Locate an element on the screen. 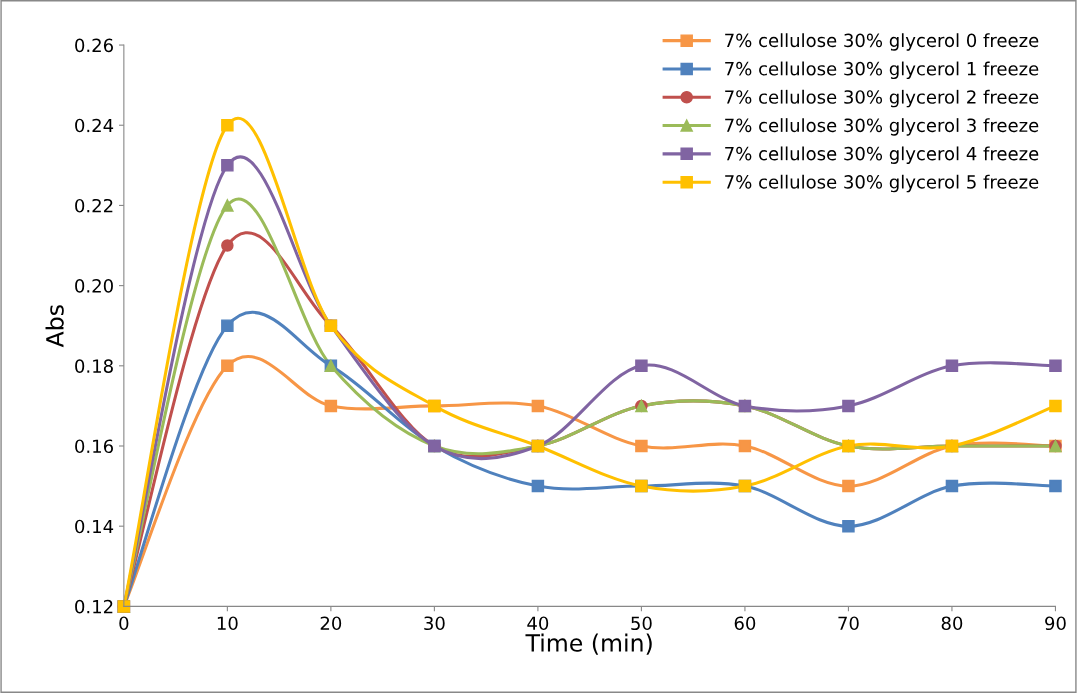 This screenshot has width=1077, height=693. legend-label: 7% cellulose 30% glycerol 1 freeze is located at coordinates (882, 70).